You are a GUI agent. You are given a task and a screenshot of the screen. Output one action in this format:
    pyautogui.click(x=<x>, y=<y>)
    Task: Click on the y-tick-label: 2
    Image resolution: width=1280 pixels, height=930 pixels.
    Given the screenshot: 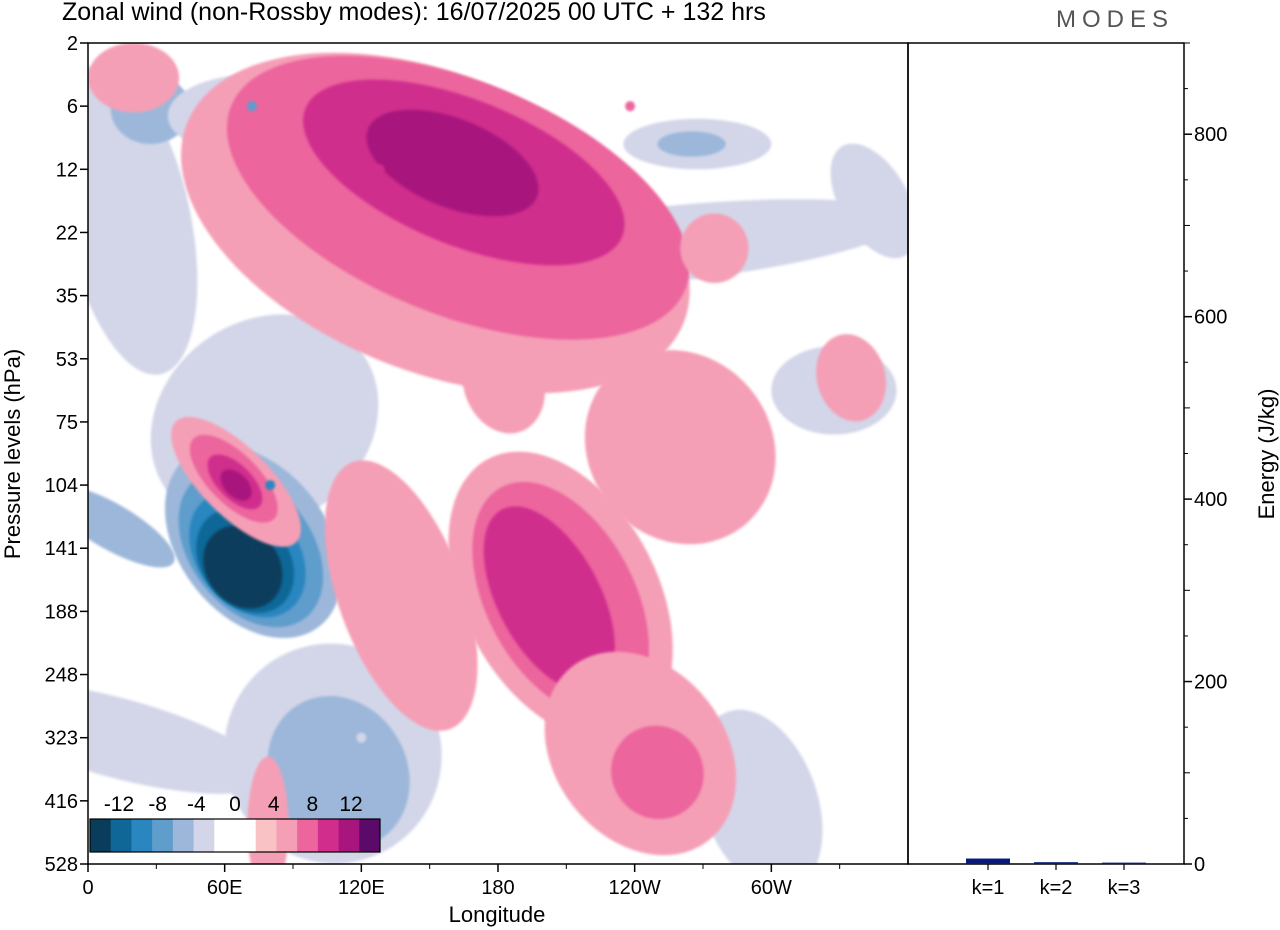 What is the action you would take?
    pyautogui.click(x=72, y=44)
    